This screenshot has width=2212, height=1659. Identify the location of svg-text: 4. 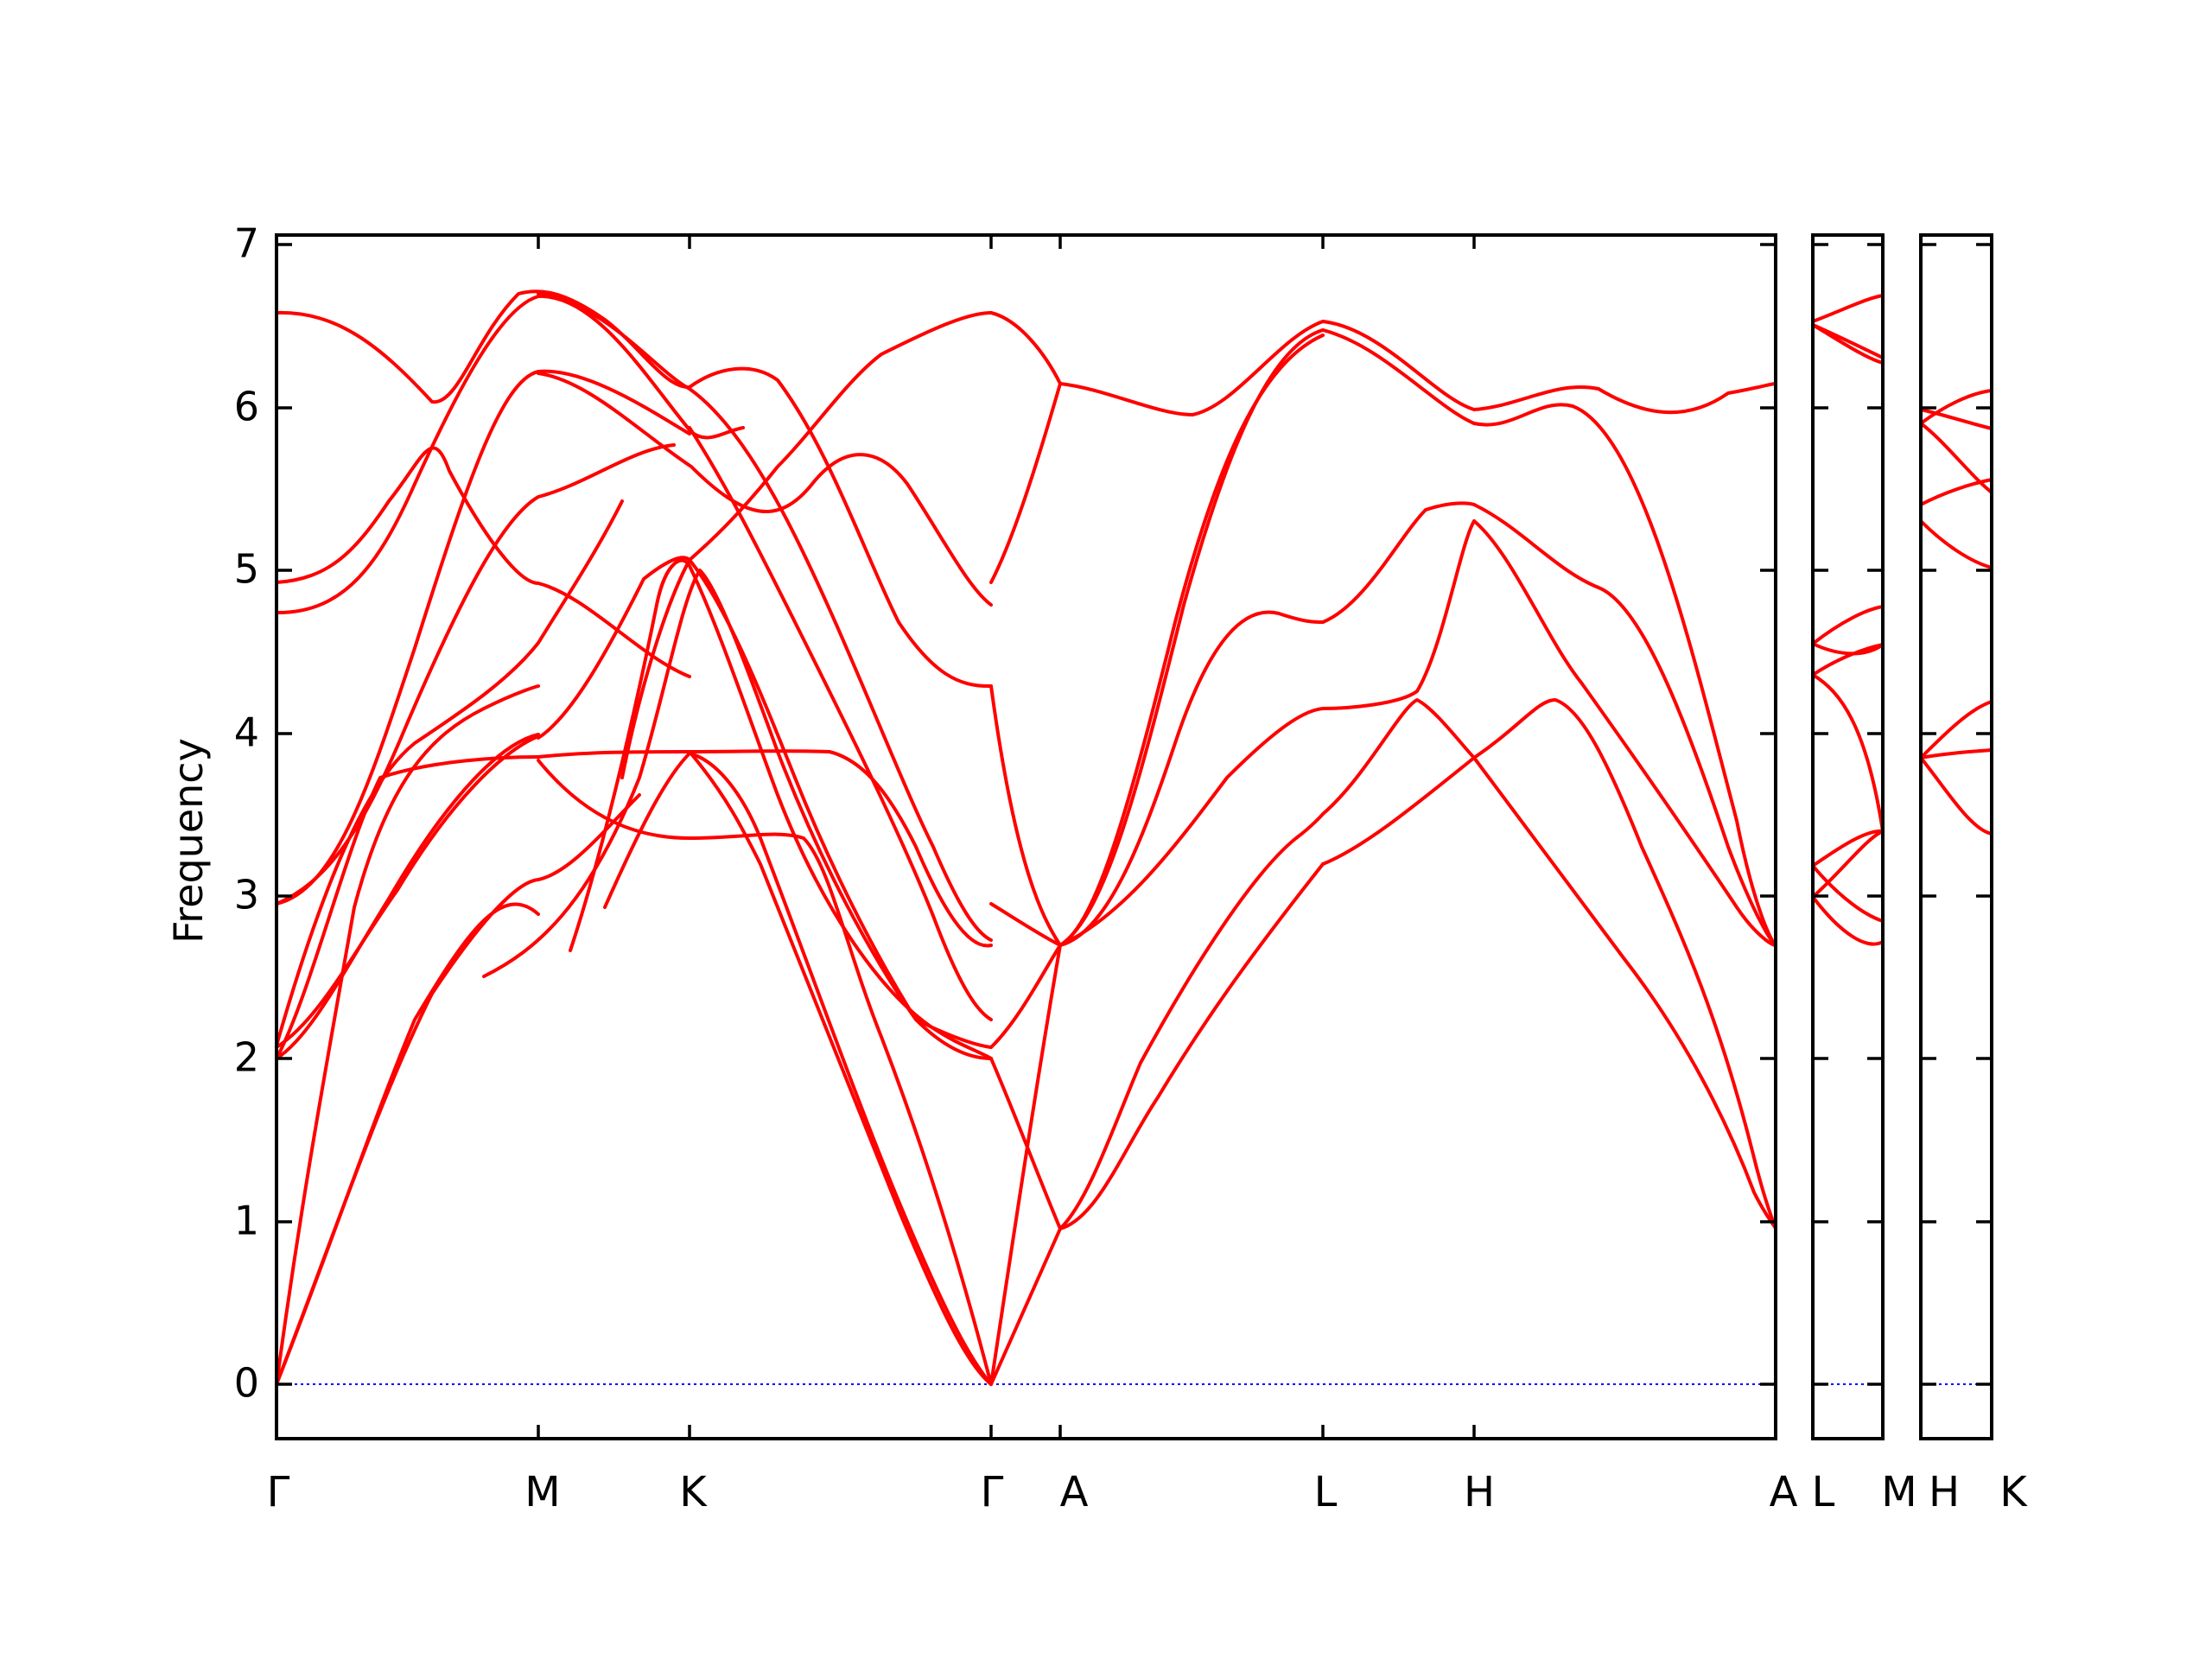
(246, 732).